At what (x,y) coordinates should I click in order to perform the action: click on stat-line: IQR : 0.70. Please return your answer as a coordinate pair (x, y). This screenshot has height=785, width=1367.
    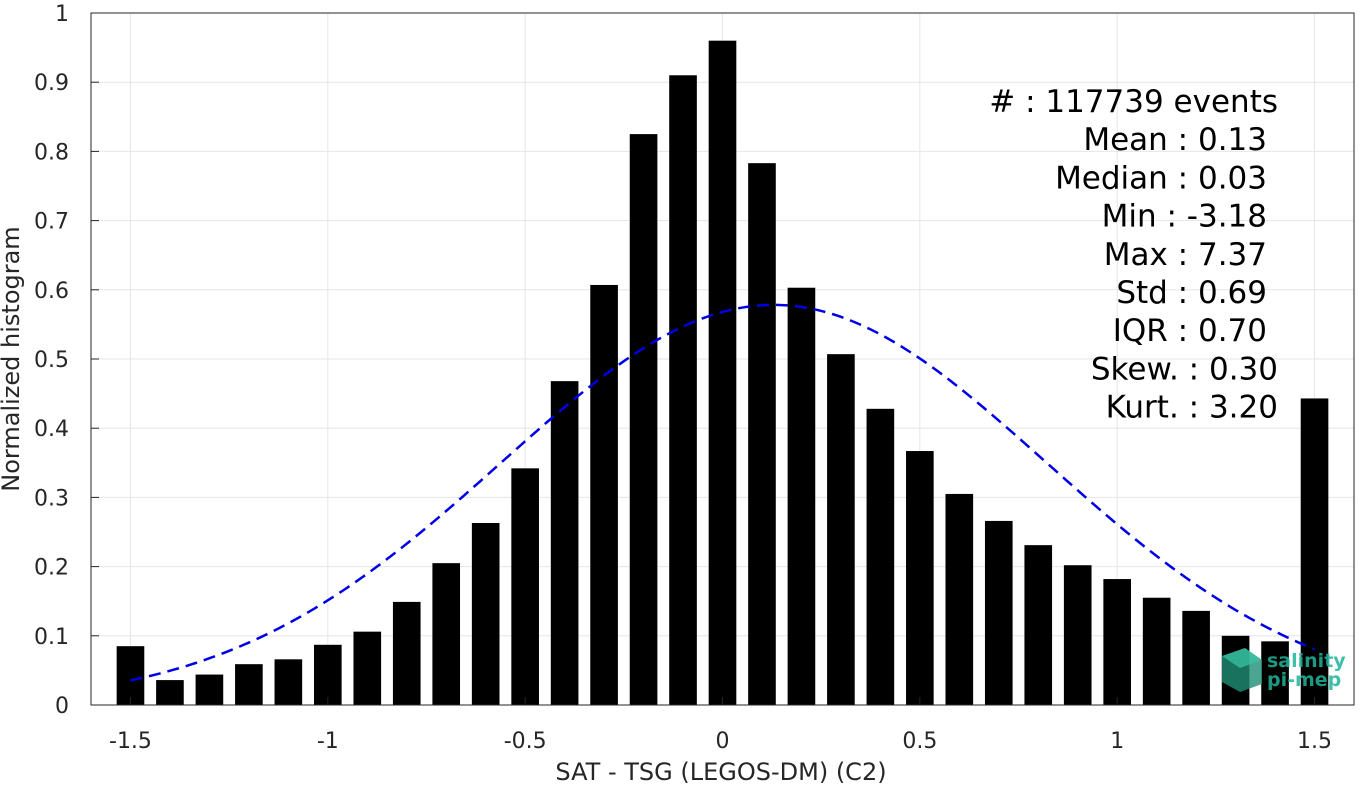
    Looking at the image, I should click on (1190, 331).